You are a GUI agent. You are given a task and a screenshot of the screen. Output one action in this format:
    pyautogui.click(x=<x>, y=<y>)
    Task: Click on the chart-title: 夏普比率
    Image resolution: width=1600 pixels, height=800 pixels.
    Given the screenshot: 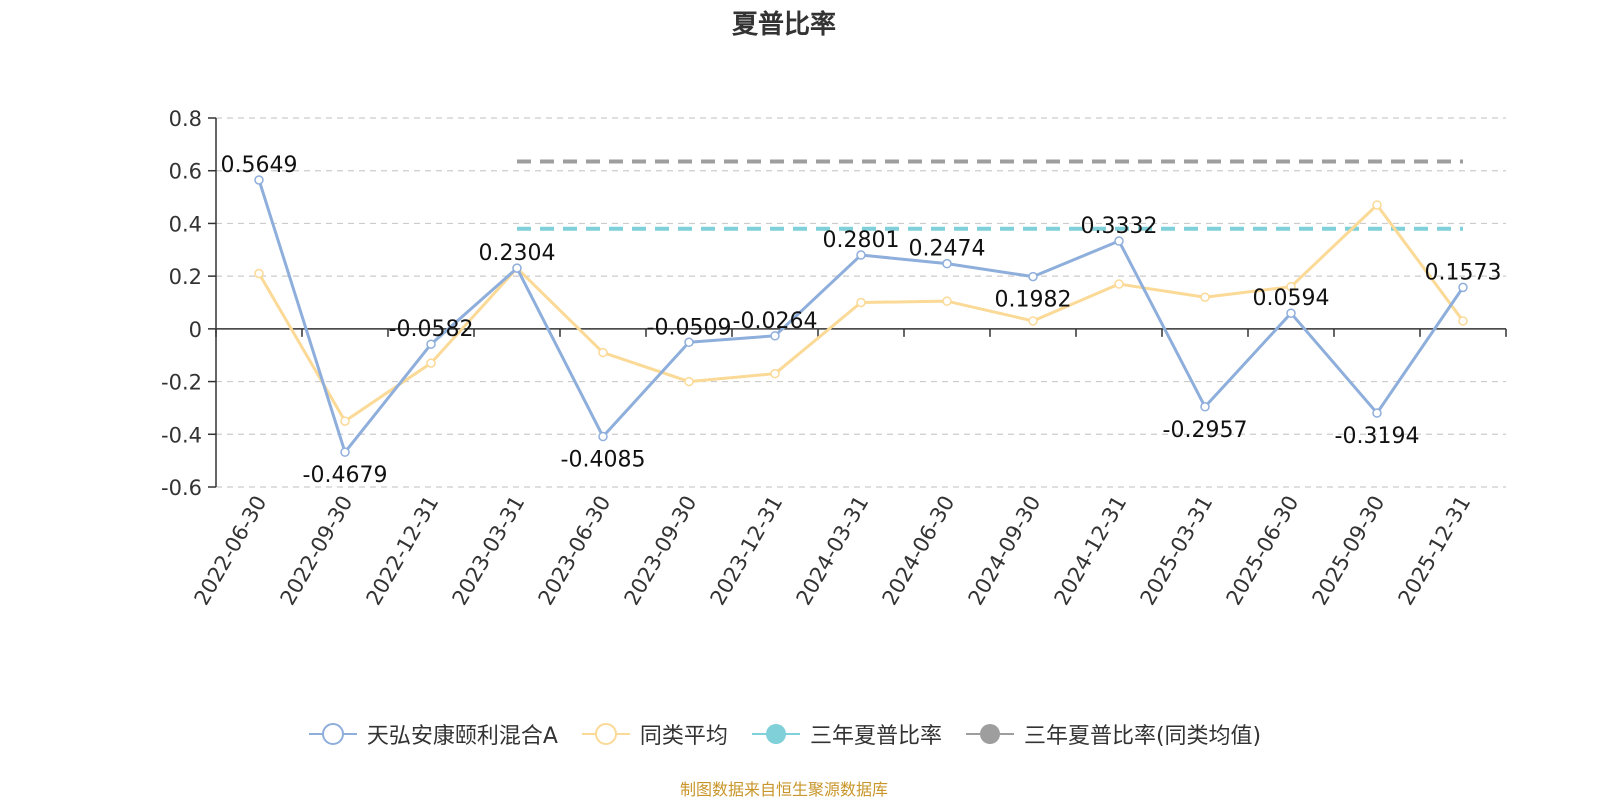 What is the action you would take?
    pyautogui.click(x=783, y=25)
    